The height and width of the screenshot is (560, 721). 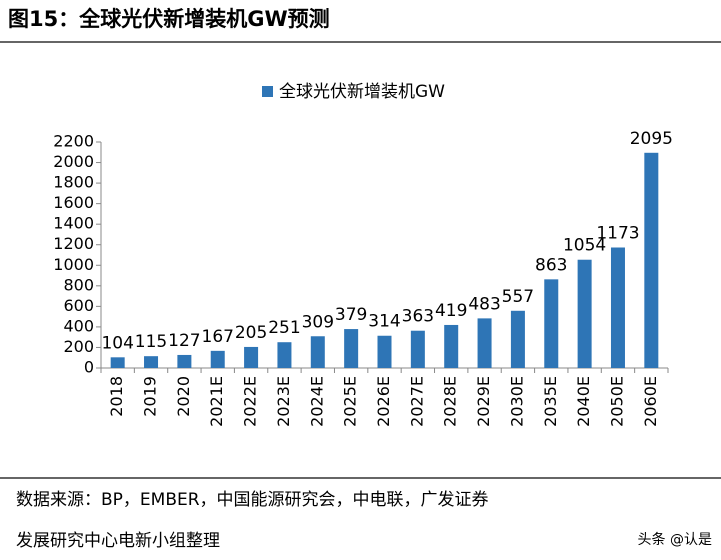 I want to click on x-tick-label: 2029E, so click(x=483, y=401).